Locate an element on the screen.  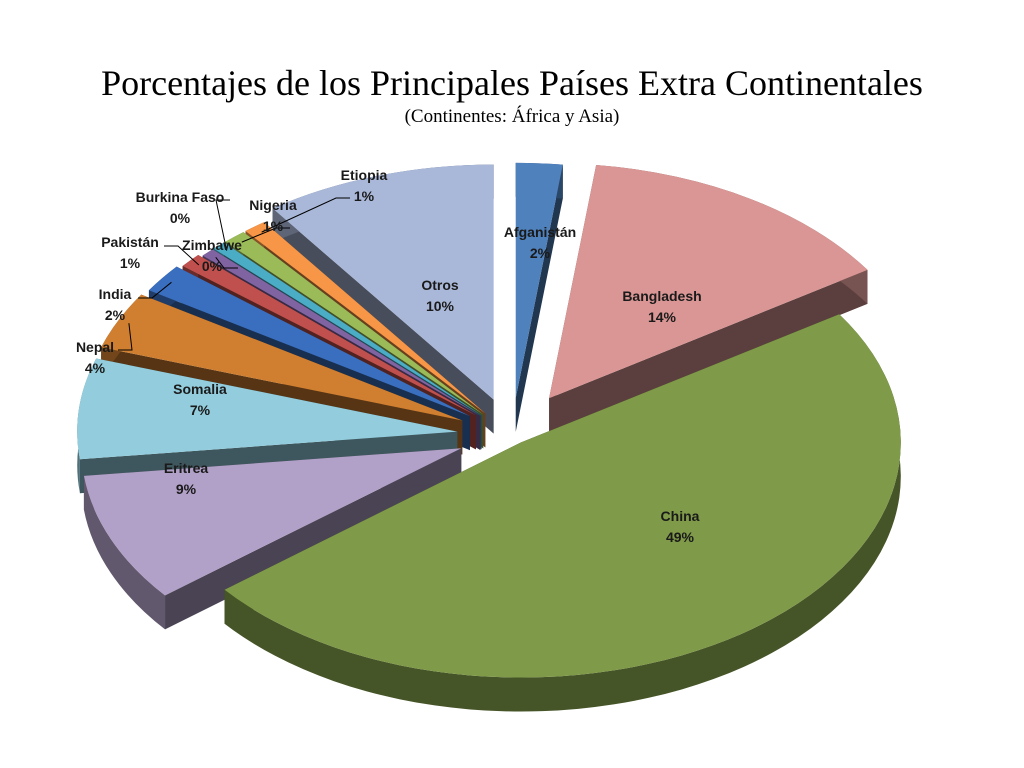
chart-subtitle: (Continentes: África y Asia) is located at coordinates (512, 116).